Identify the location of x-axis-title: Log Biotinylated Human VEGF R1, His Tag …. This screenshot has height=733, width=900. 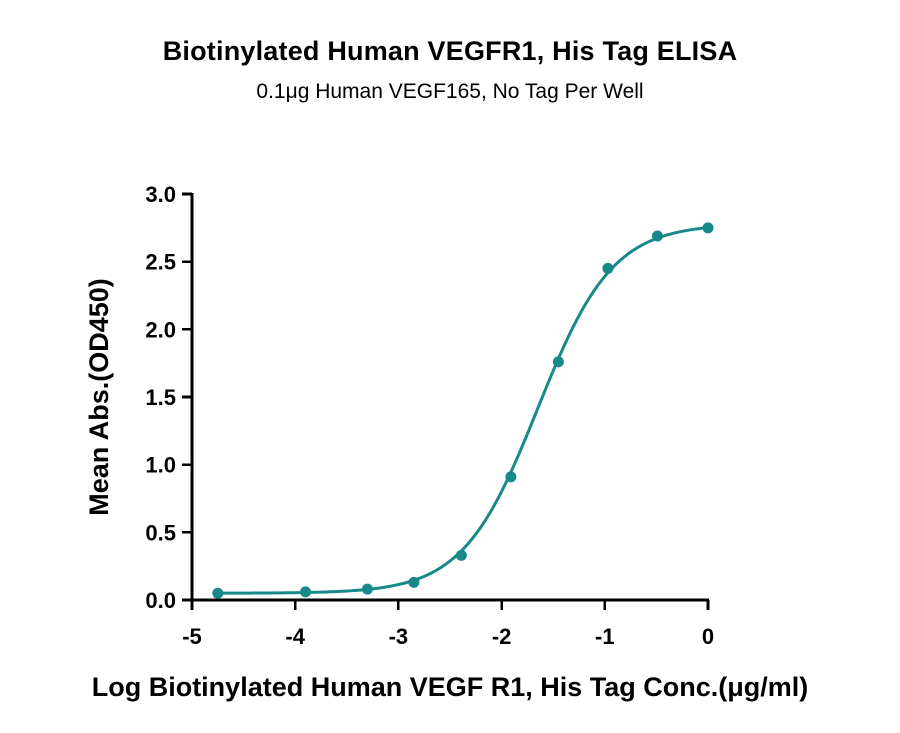
(450, 687).